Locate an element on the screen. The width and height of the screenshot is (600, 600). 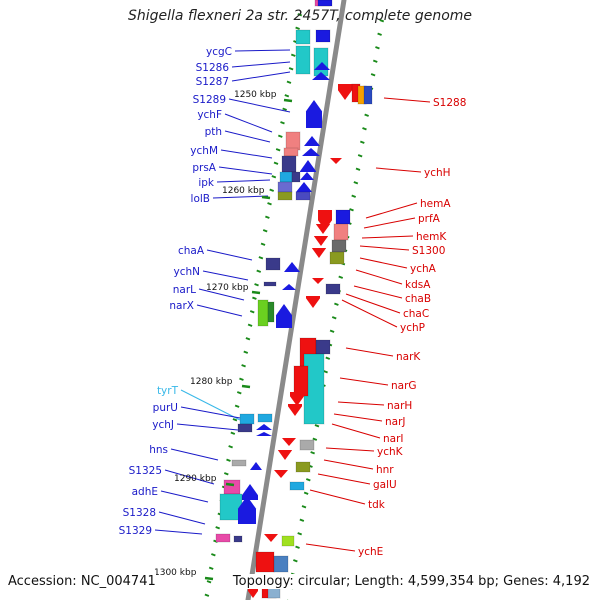
gene-label-tdk: tdk is located at coordinates (377, 505).